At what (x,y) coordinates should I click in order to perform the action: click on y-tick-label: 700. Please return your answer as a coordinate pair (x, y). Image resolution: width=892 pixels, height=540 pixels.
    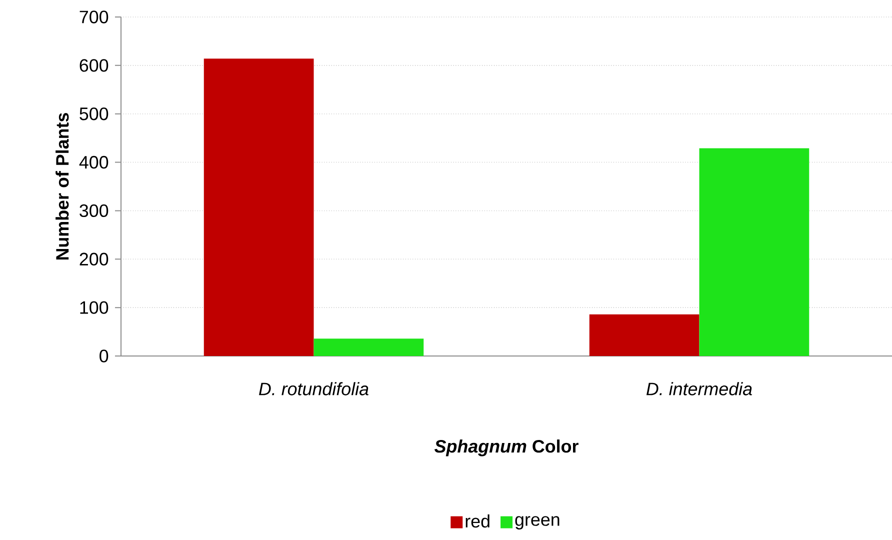
    Looking at the image, I should click on (94, 17).